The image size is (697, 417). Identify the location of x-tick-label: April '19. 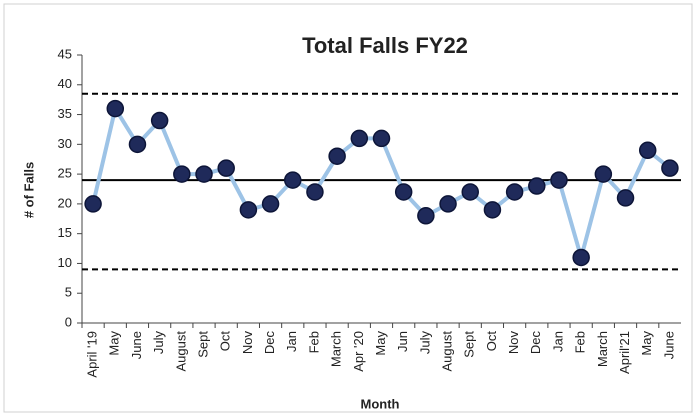
(92, 354).